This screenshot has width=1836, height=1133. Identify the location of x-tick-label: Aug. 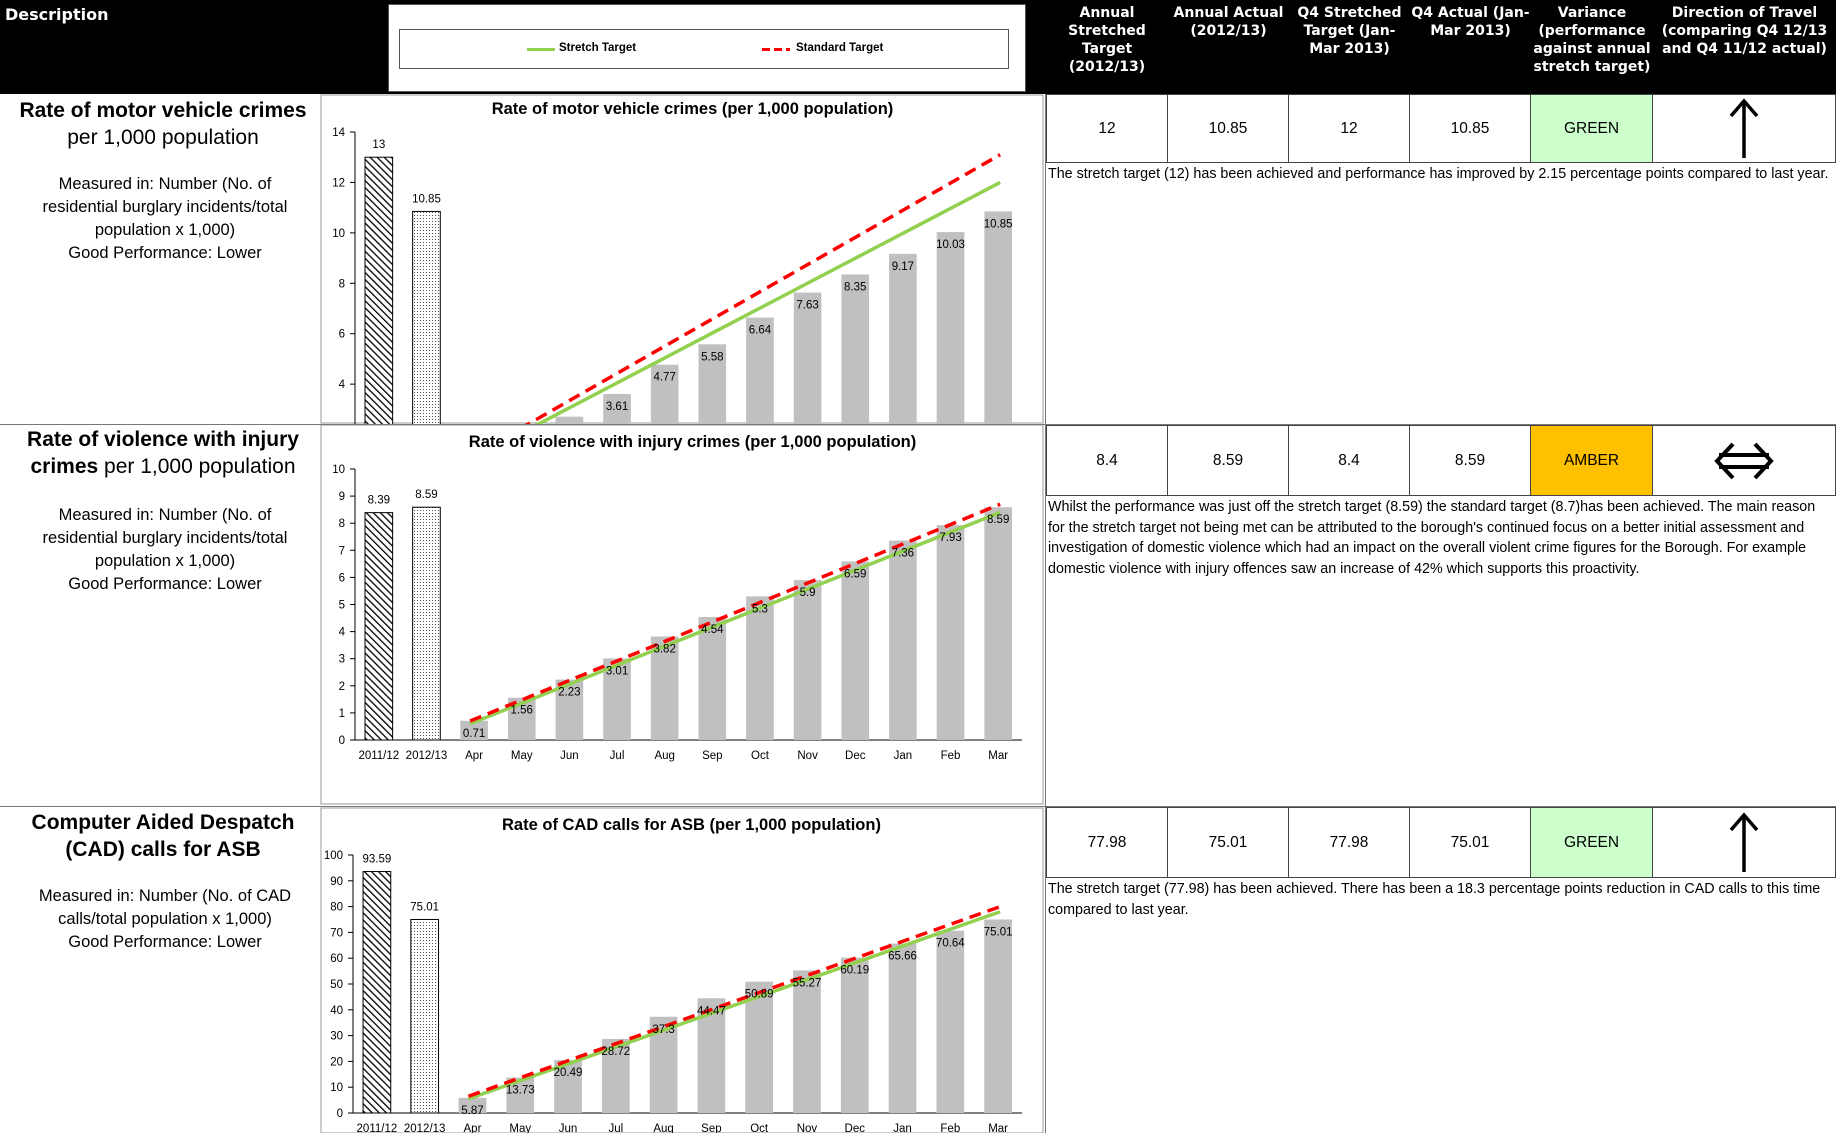
(663, 1128).